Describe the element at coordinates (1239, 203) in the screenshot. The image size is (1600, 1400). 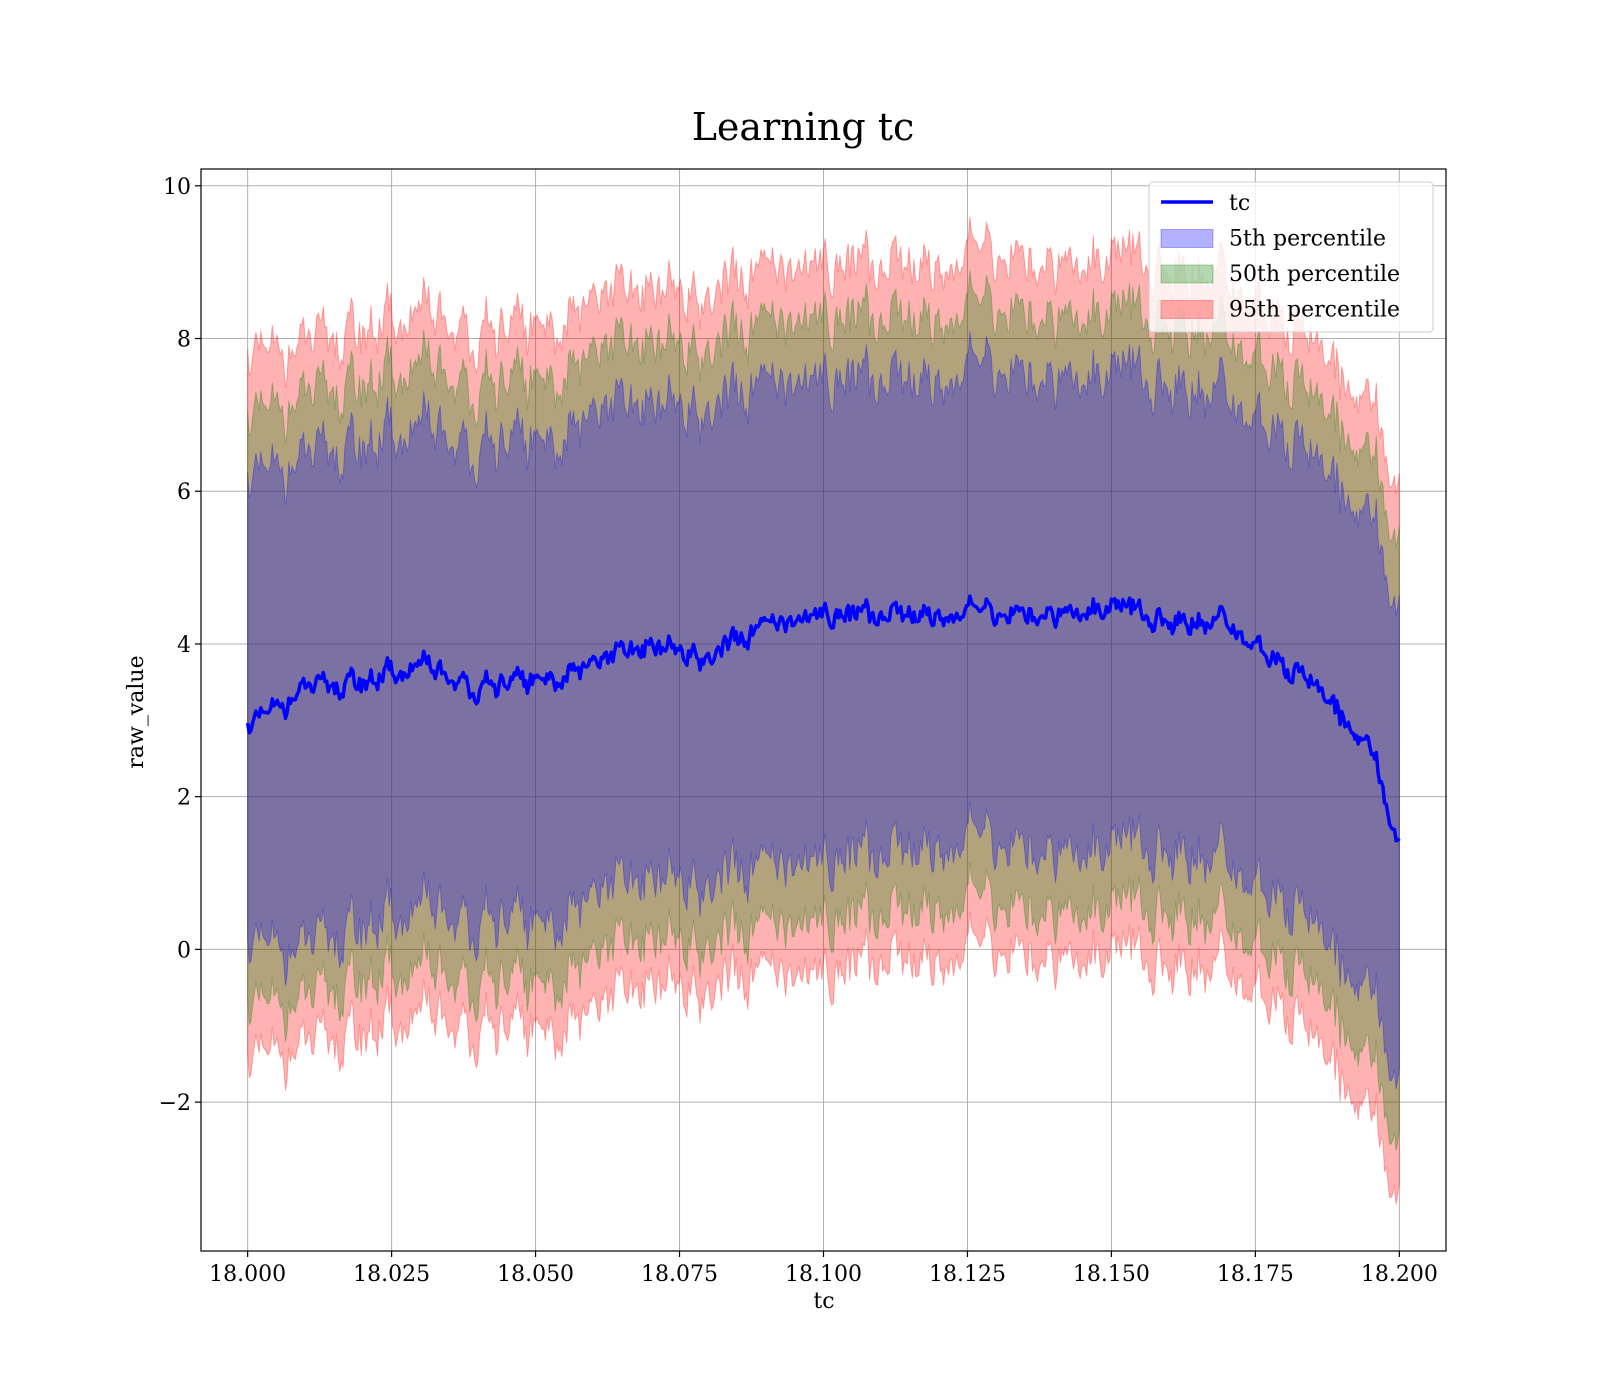
I see `legend-label: tc` at that location.